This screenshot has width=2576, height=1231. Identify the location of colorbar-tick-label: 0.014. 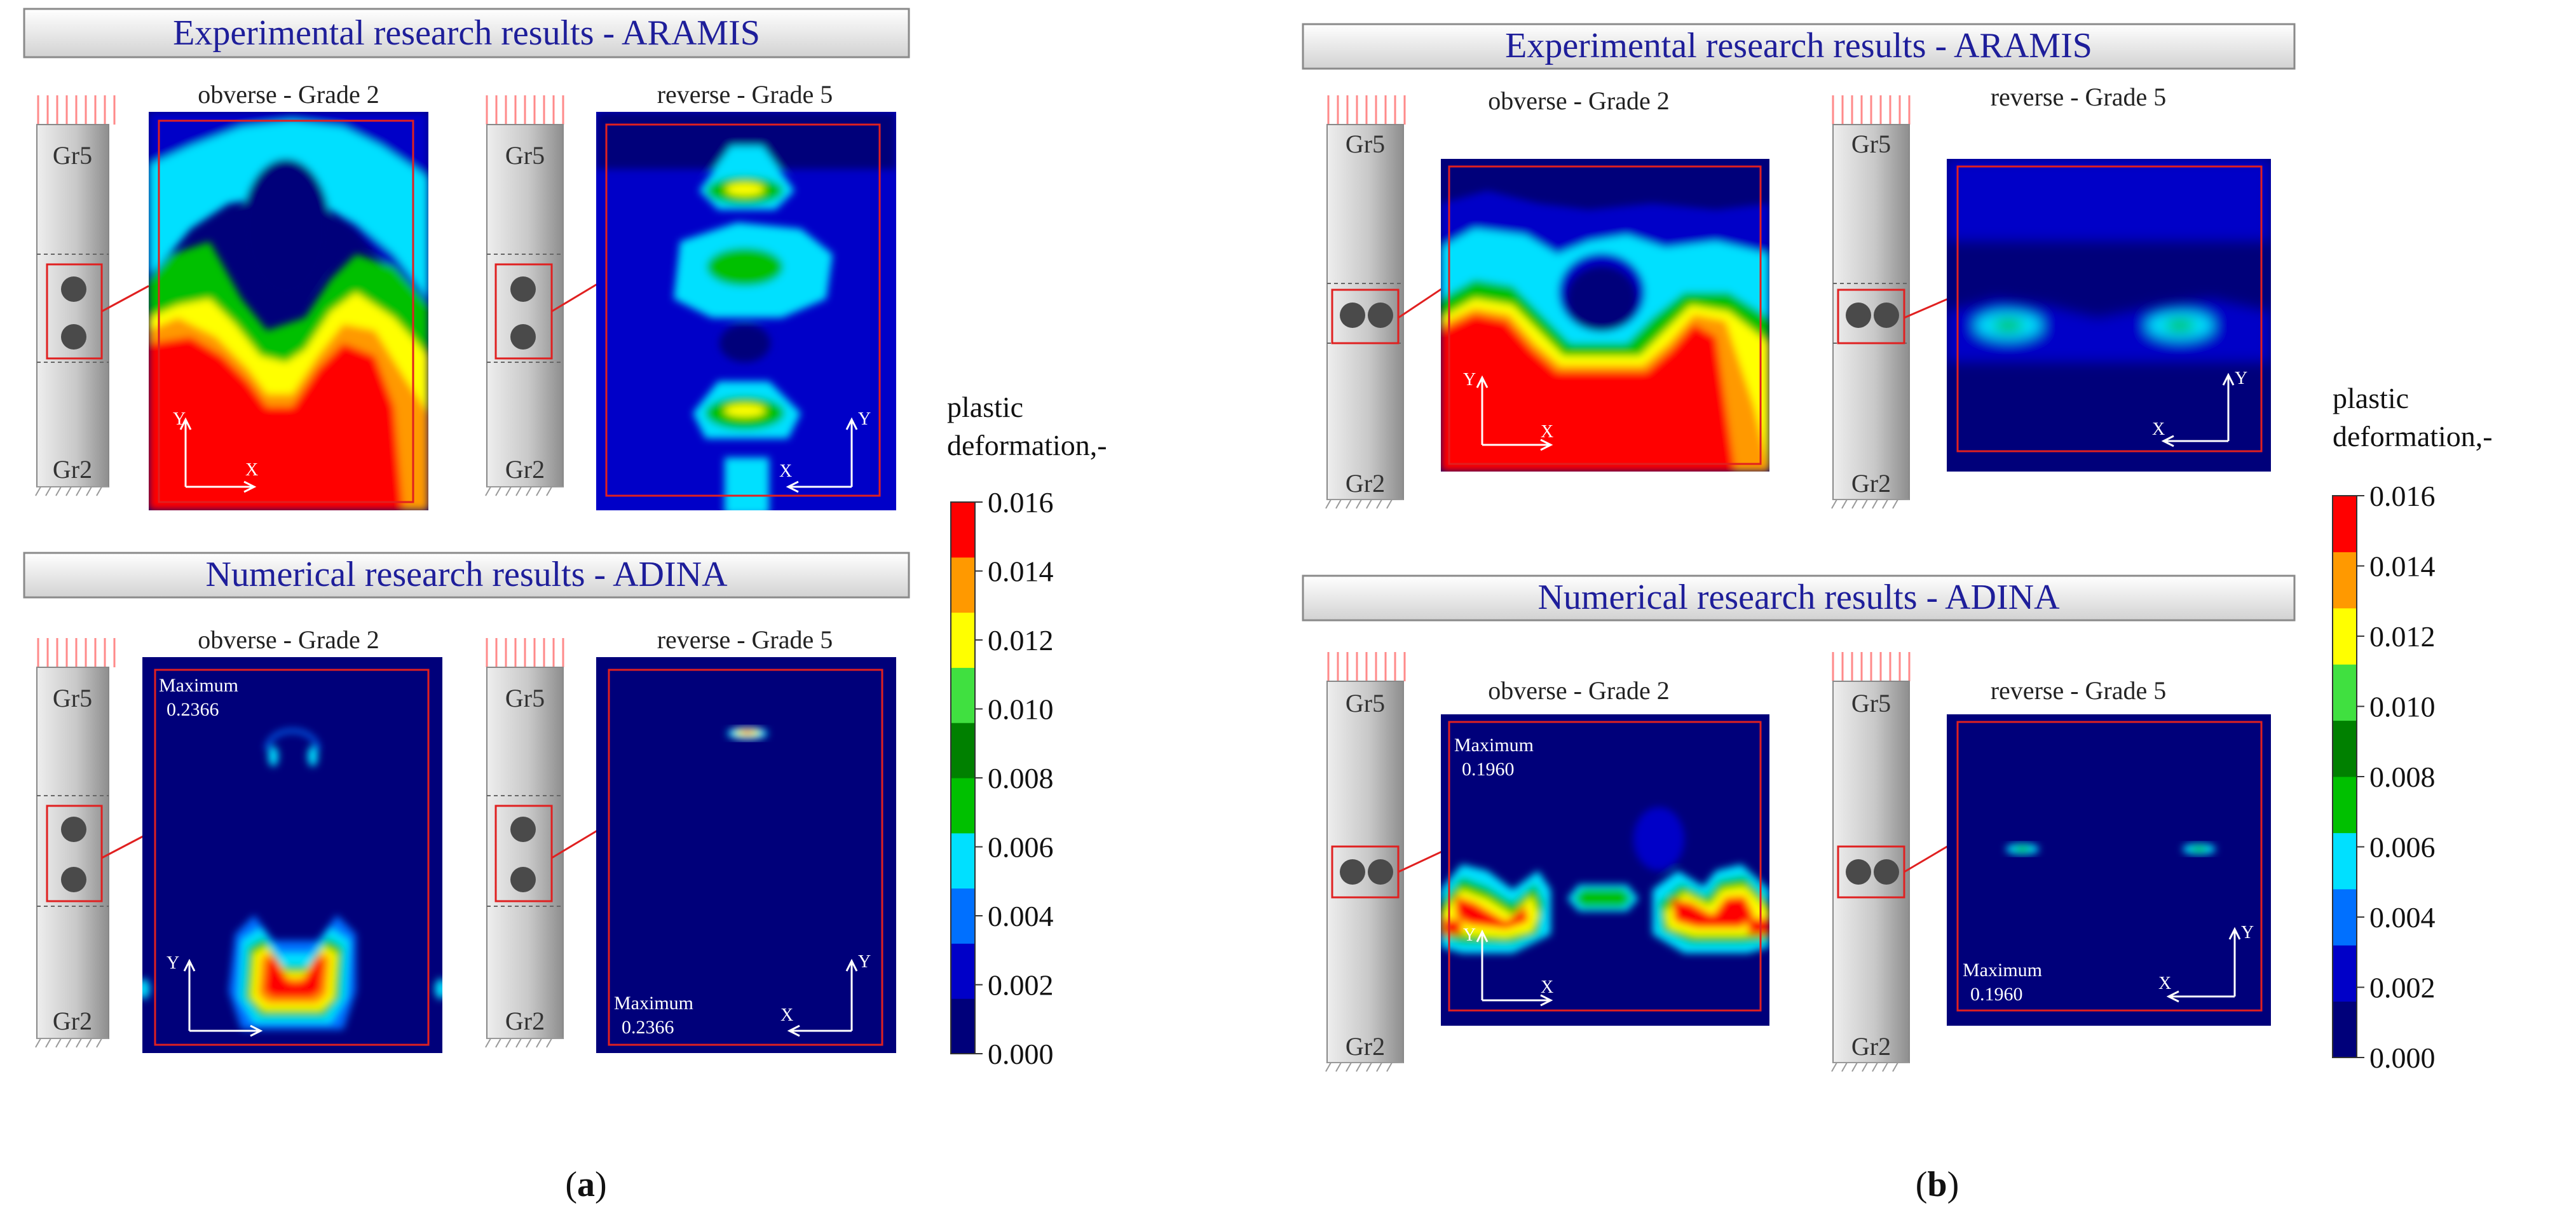
(1021, 571).